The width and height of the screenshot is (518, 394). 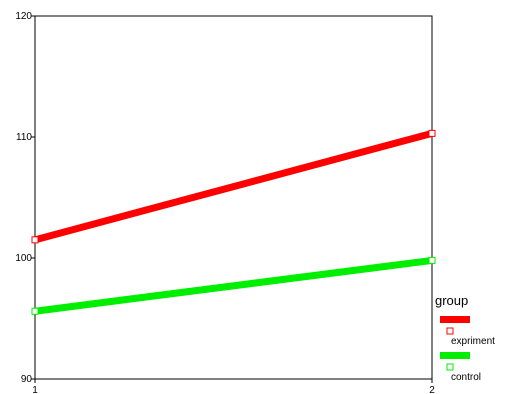 What do you see at coordinates (24, 137) in the screenshot?
I see `y-tick-label: 110` at bounding box center [24, 137].